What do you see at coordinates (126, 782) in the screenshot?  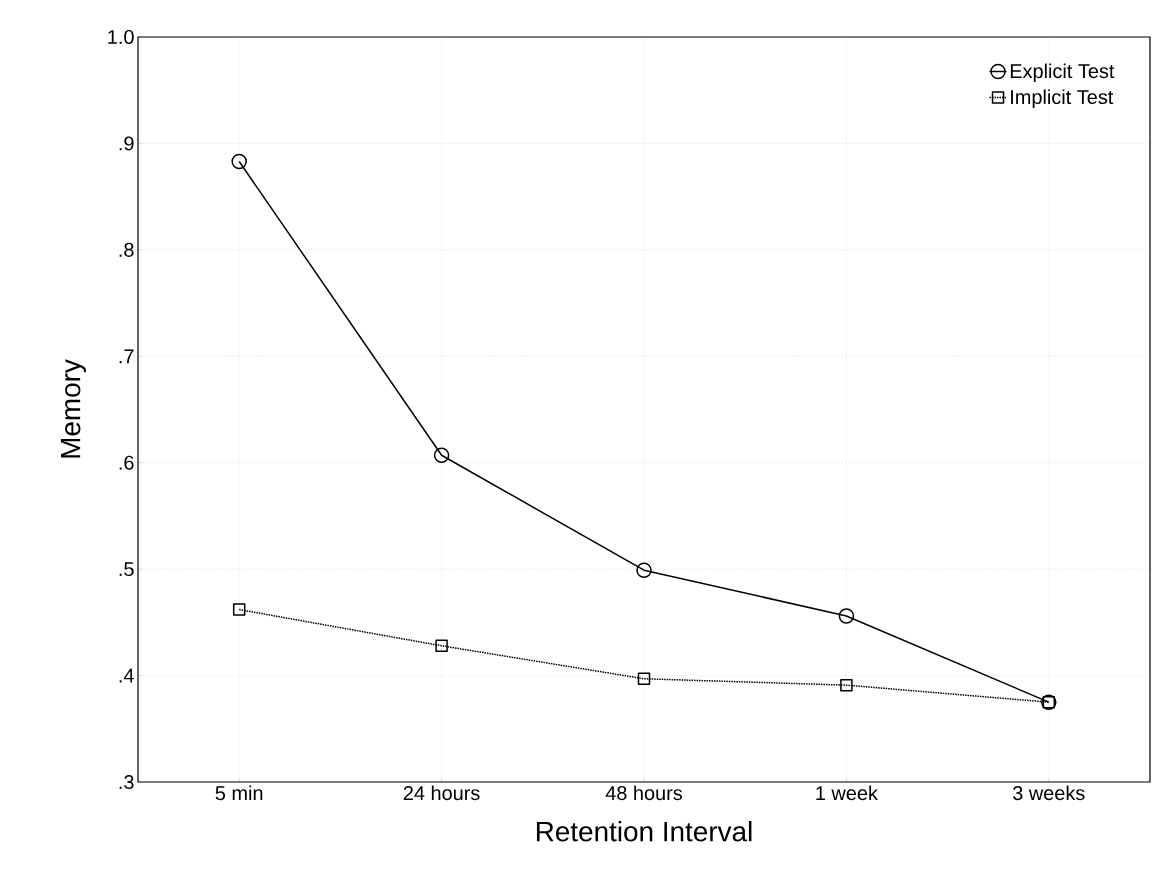 I see `y-tick-label: .3` at bounding box center [126, 782].